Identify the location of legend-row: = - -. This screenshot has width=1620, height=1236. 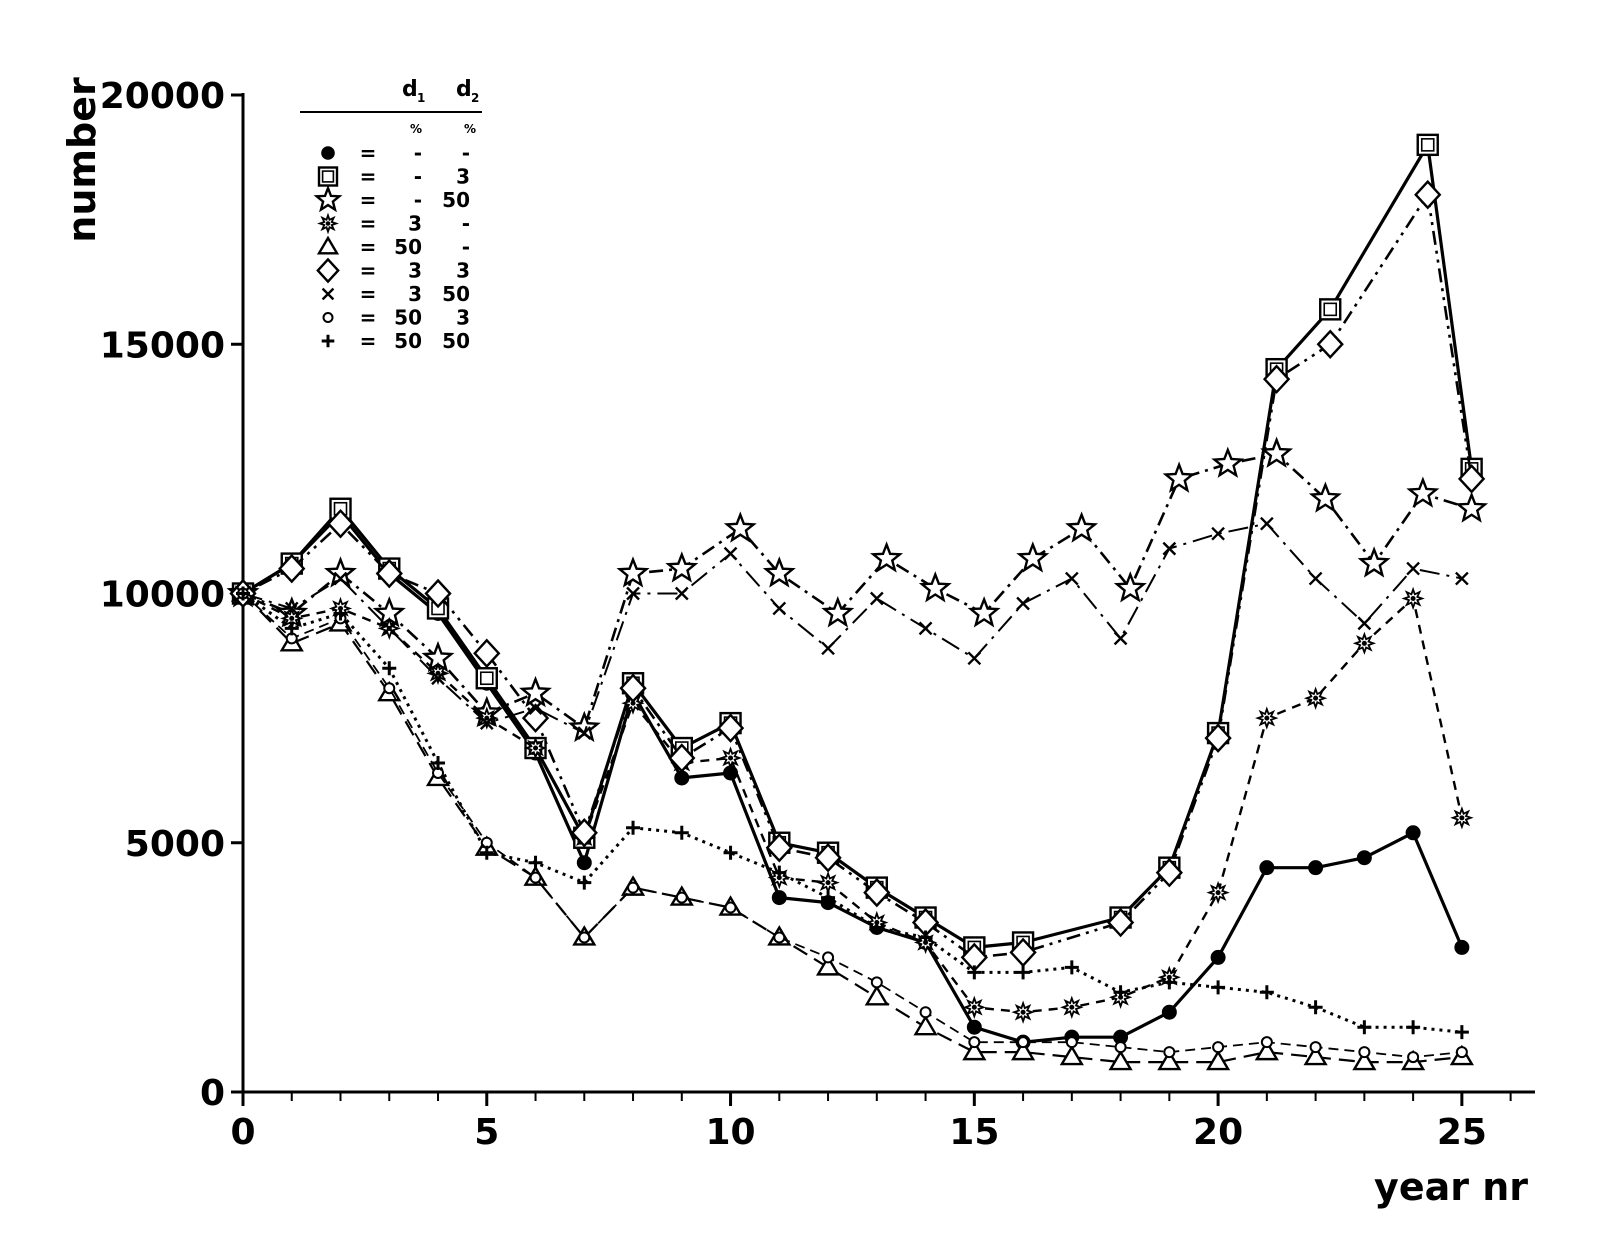
(395, 153).